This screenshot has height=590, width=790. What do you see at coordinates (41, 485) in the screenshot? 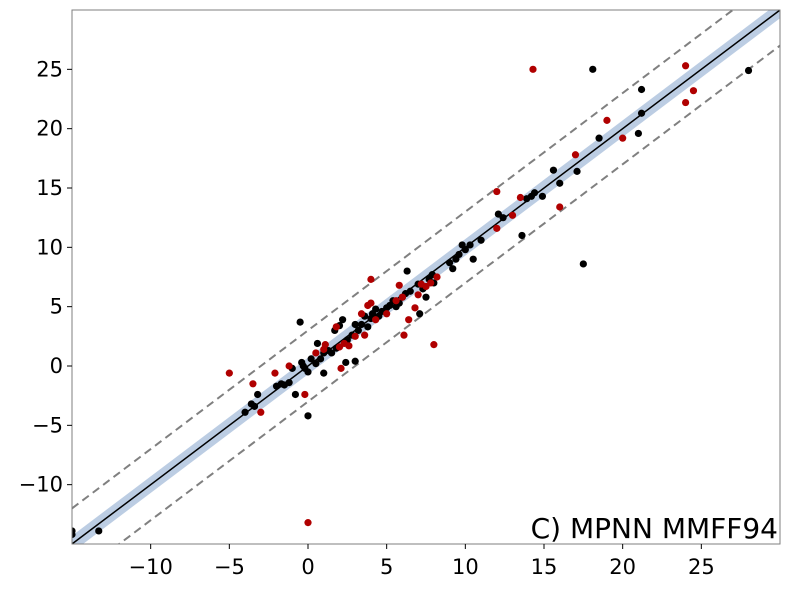
I see `y-tick-label: −10` at bounding box center [41, 485].